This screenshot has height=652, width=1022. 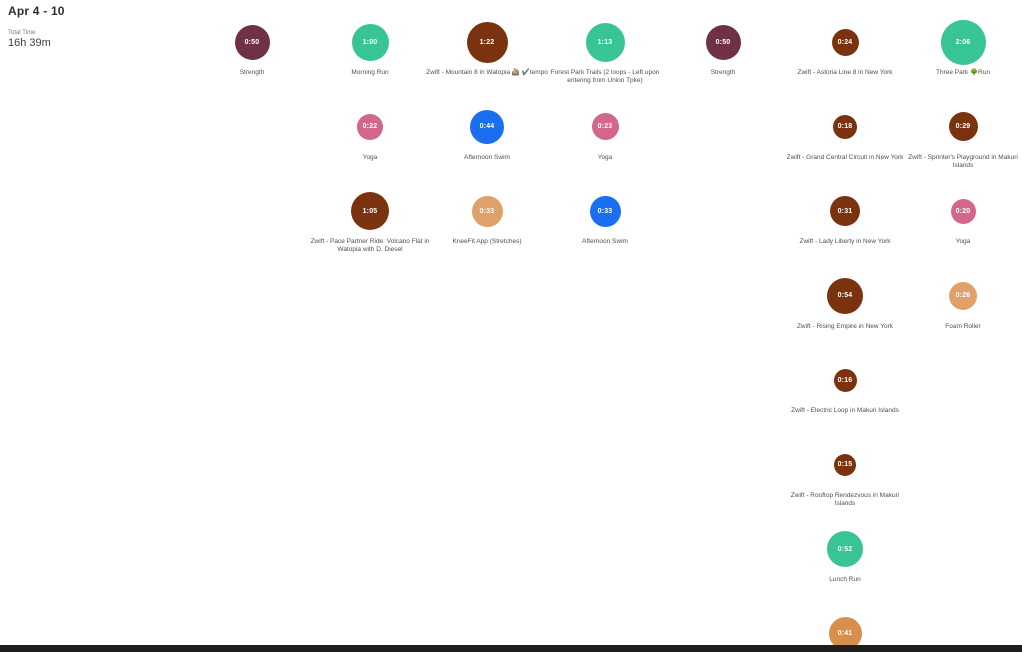 I want to click on activity-circle: 0:52, so click(x=845, y=549).